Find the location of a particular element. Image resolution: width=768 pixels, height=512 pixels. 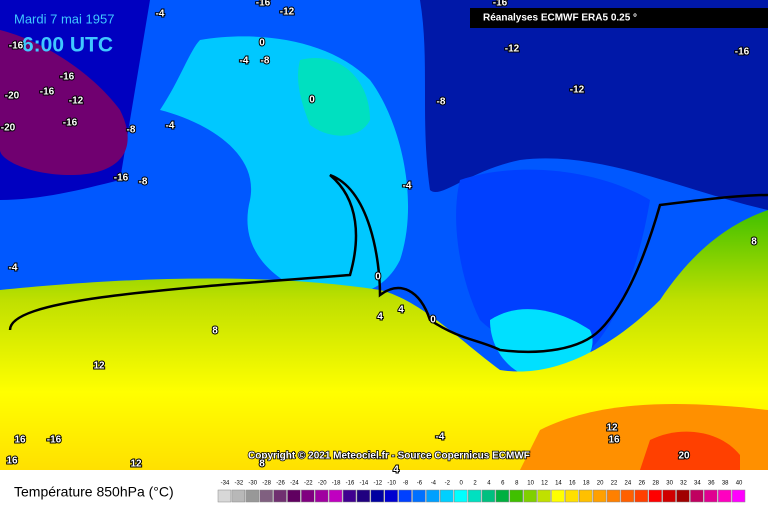

scale-label: -18 is located at coordinates (336, 484).